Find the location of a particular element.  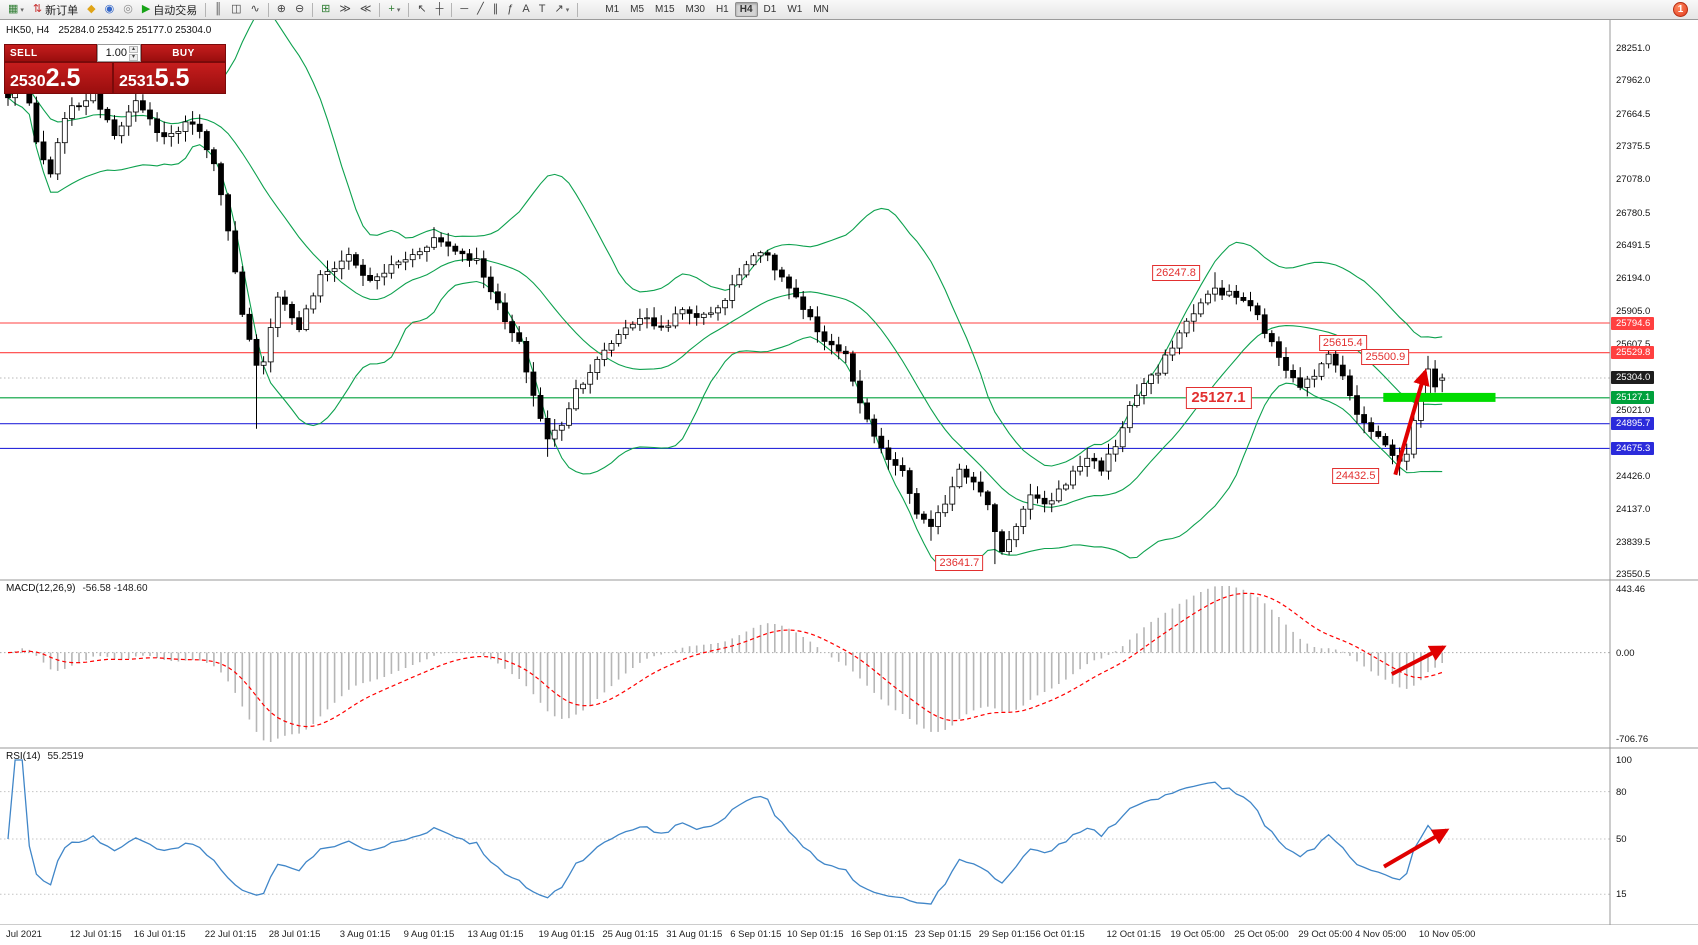

alerts-button: ◎ is located at coordinates (128, 9).